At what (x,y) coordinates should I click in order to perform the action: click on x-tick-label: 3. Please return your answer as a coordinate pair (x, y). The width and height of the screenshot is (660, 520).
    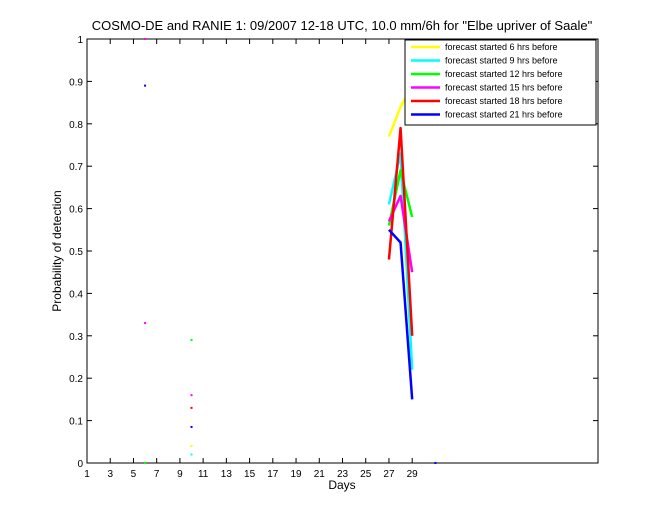
    Looking at the image, I should click on (110, 474).